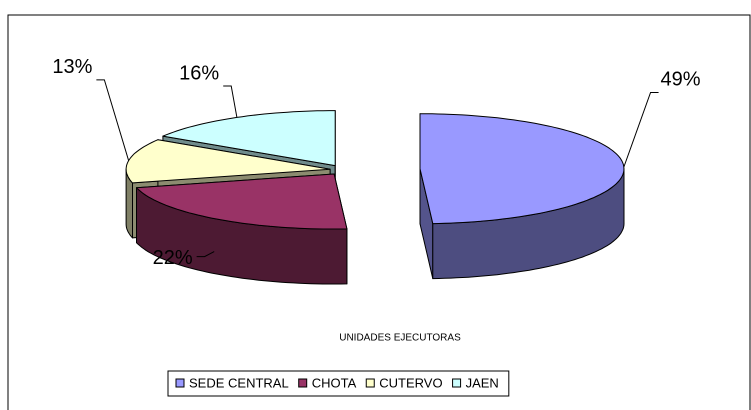 This screenshot has width=751, height=410. Describe the element at coordinates (681, 80) in the screenshot. I see `data-label: 49%` at that location.